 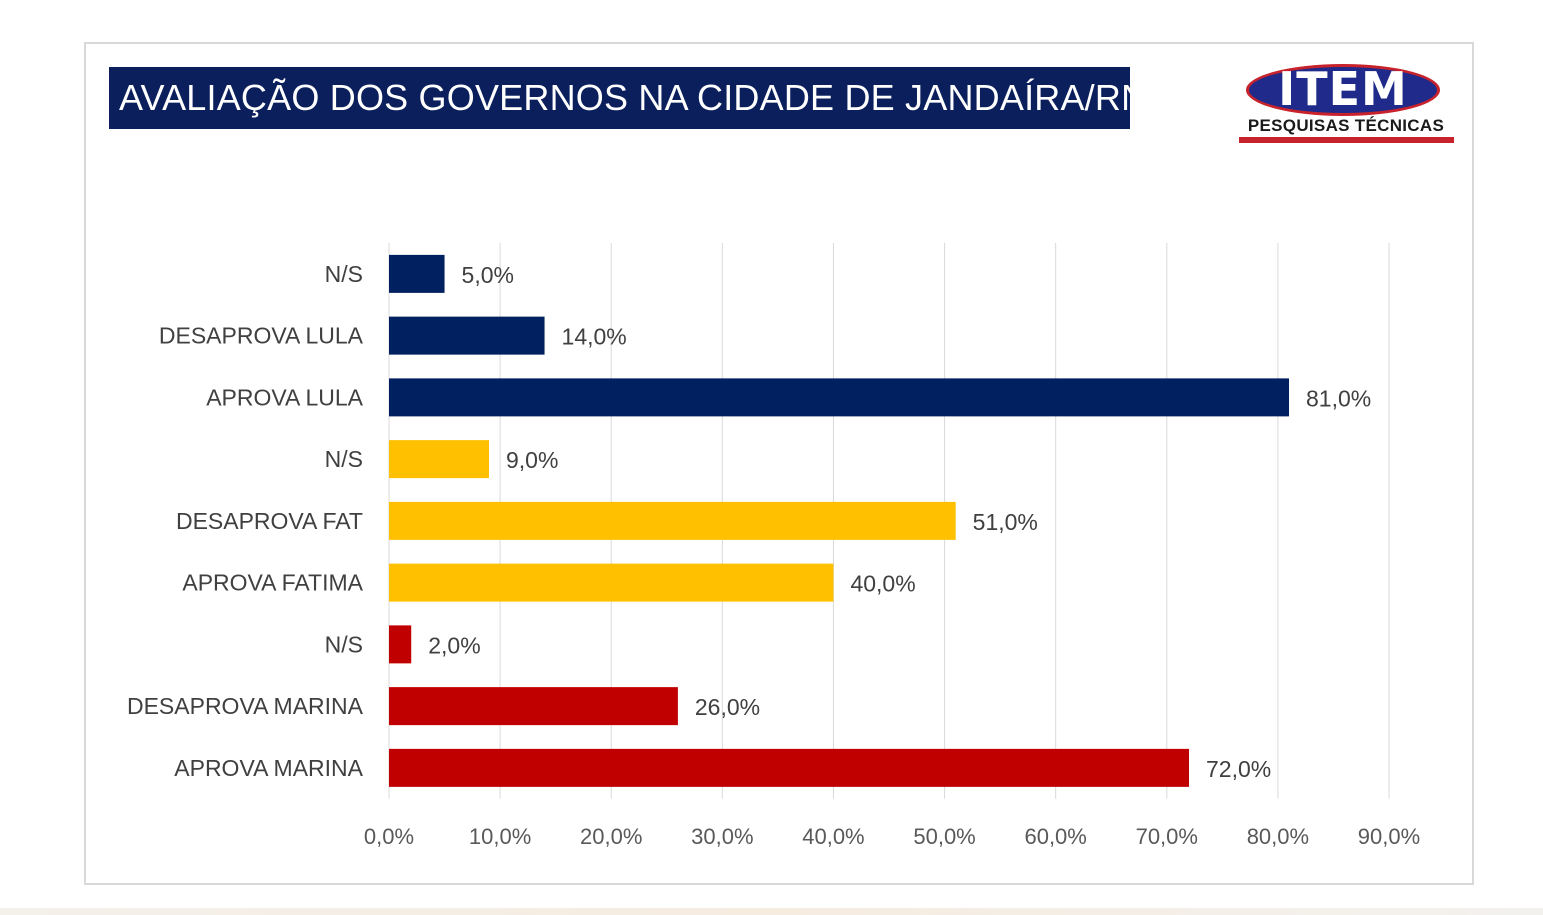 What do you see at coordinates (1238, 769) in the screenshot?
I see `value-label: 72,0%` at bounding box center [1238, 769].